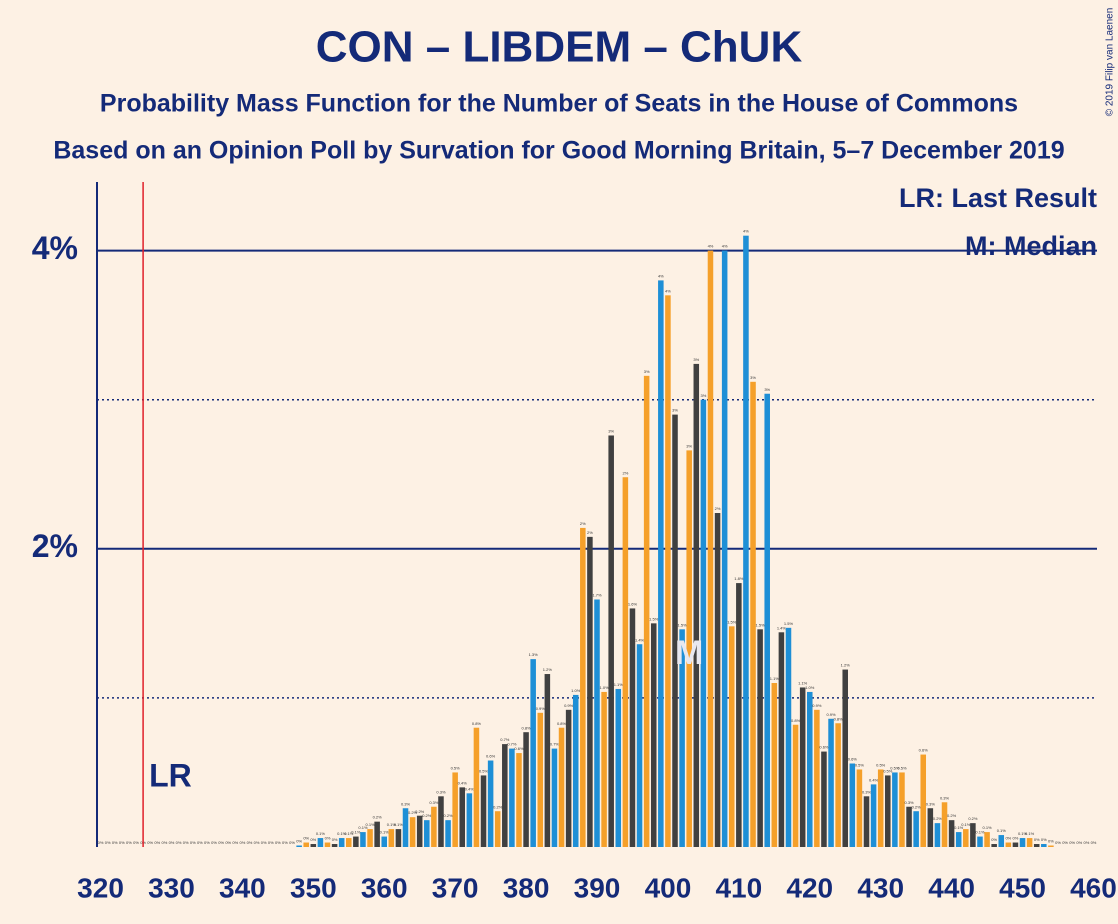  What do you see at coordinates (880, 887) in the screenshot?
I see `x-tick-label: 430` at bounding box center [880, 887].